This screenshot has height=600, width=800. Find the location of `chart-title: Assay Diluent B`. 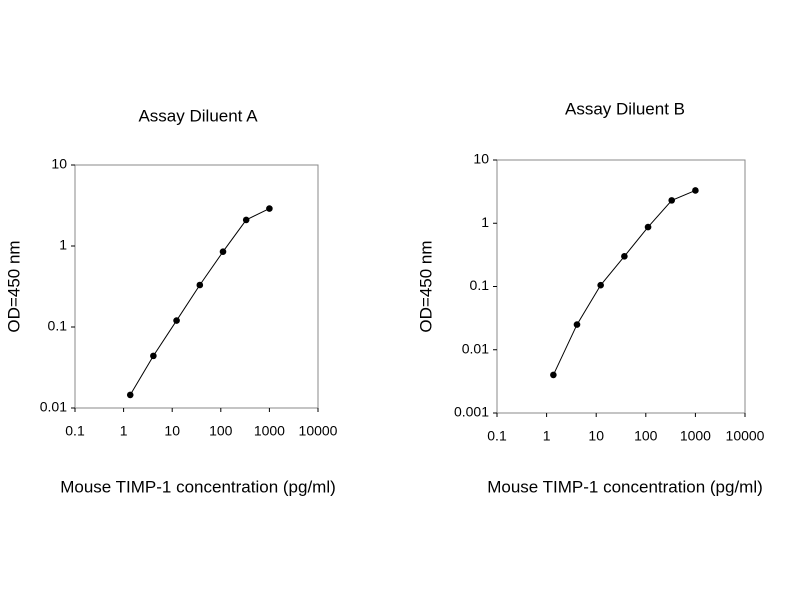

chart-title: Assay Diluent B is located at coordinates (625, 108).